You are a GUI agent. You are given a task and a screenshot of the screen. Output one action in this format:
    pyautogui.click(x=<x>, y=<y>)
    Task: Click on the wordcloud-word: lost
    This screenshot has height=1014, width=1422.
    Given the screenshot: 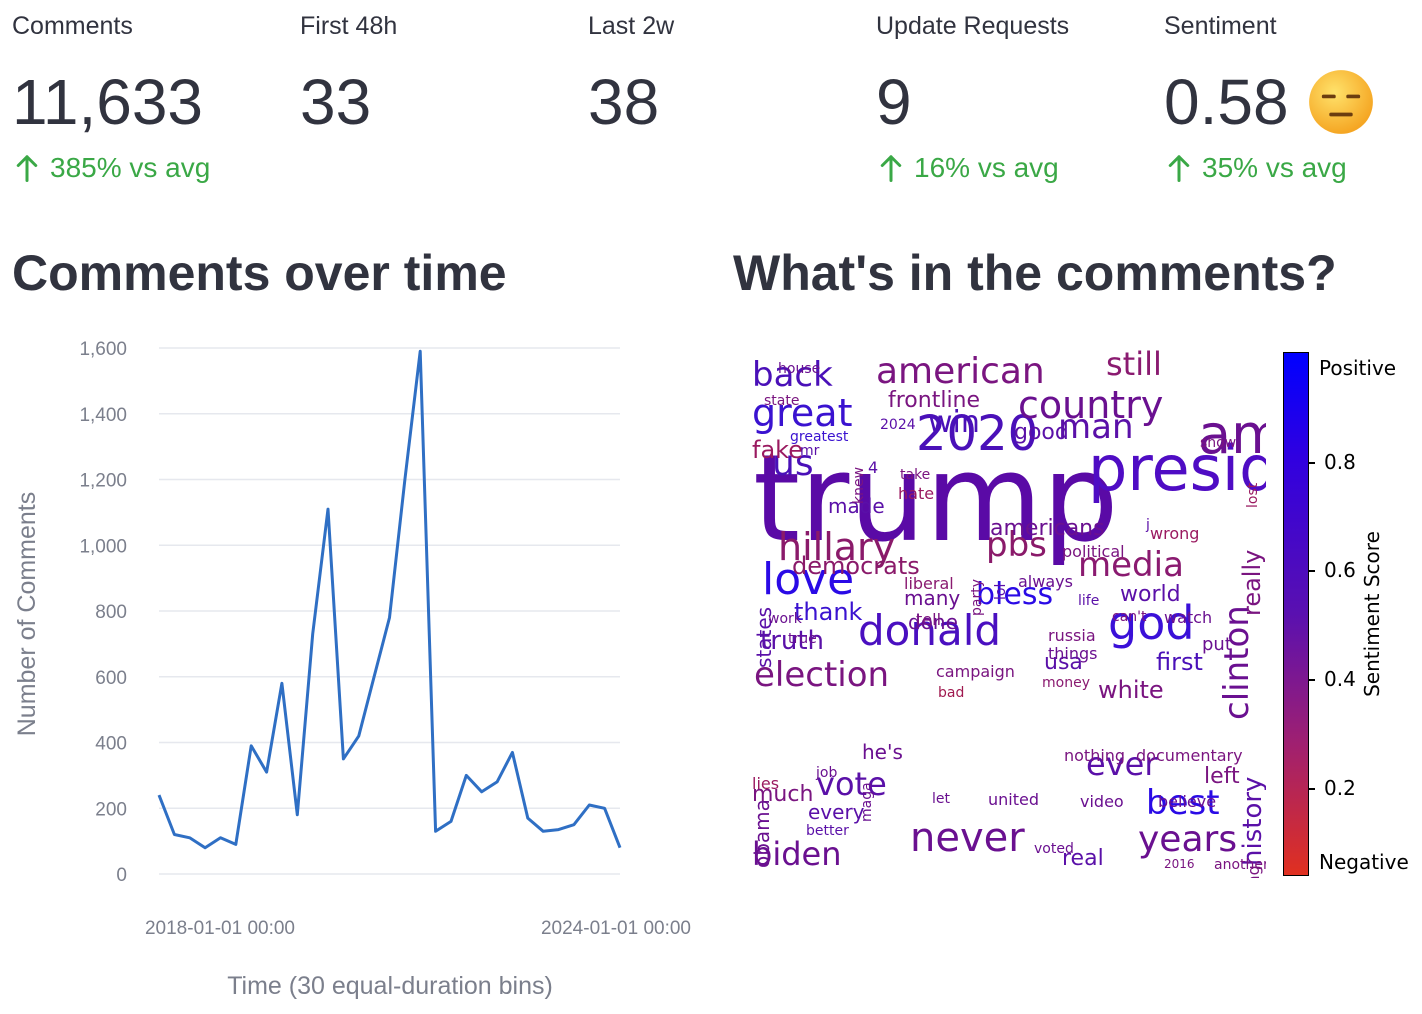 What is the action you would take?
    pyautogui.click(x=1253, y=495)
    